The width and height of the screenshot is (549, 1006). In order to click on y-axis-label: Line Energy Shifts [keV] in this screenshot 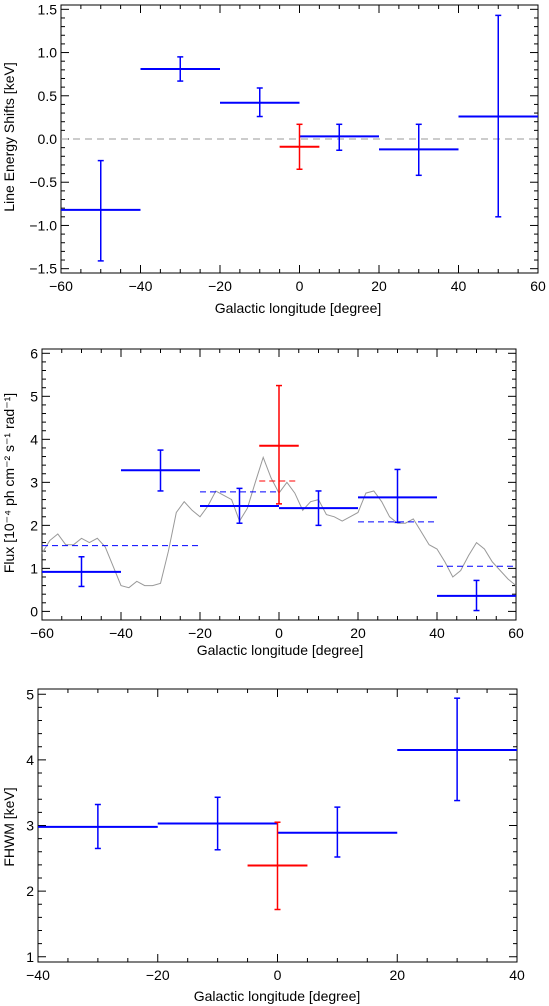, I will do `click(9, 136)`.